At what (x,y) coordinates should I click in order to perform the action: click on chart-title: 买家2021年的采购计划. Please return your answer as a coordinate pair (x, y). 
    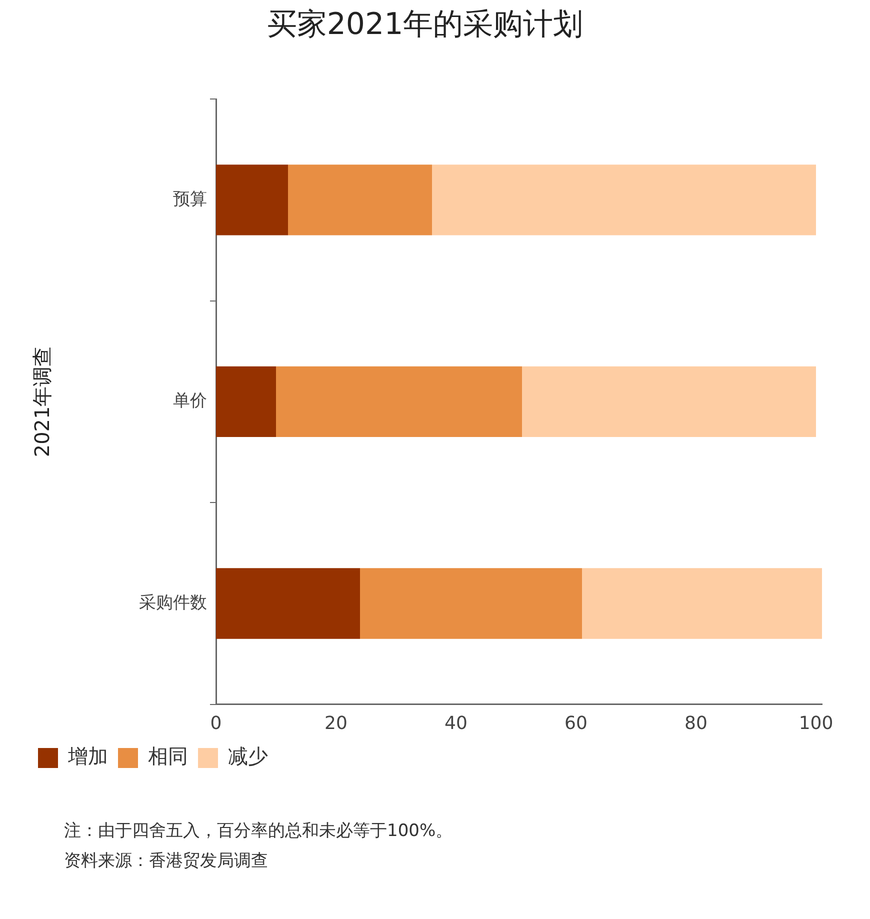
    Looking at the image, I should click on (425, 24).